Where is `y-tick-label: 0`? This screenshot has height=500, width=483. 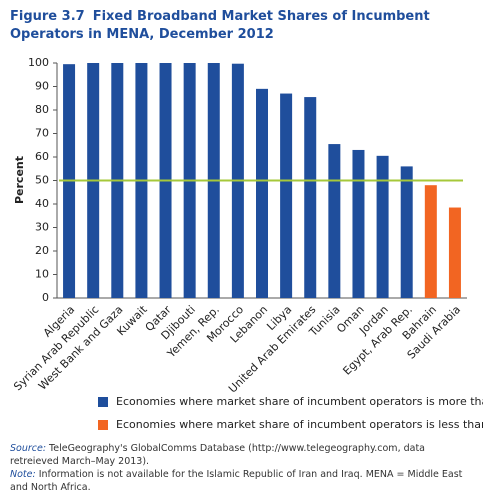
y-tick-label: 0 is located at coordinates (45, 297).